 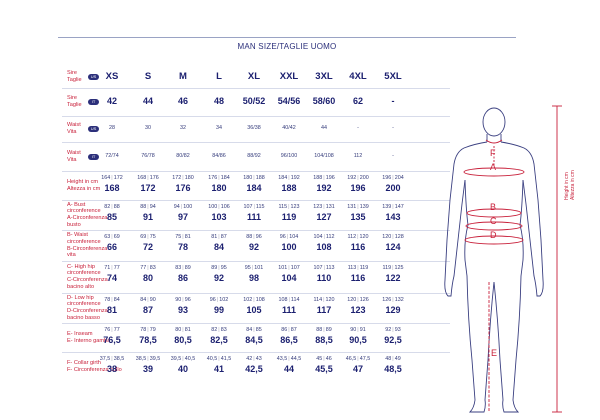 I want to click on mean-value: 78, so click(x=182, y=247).